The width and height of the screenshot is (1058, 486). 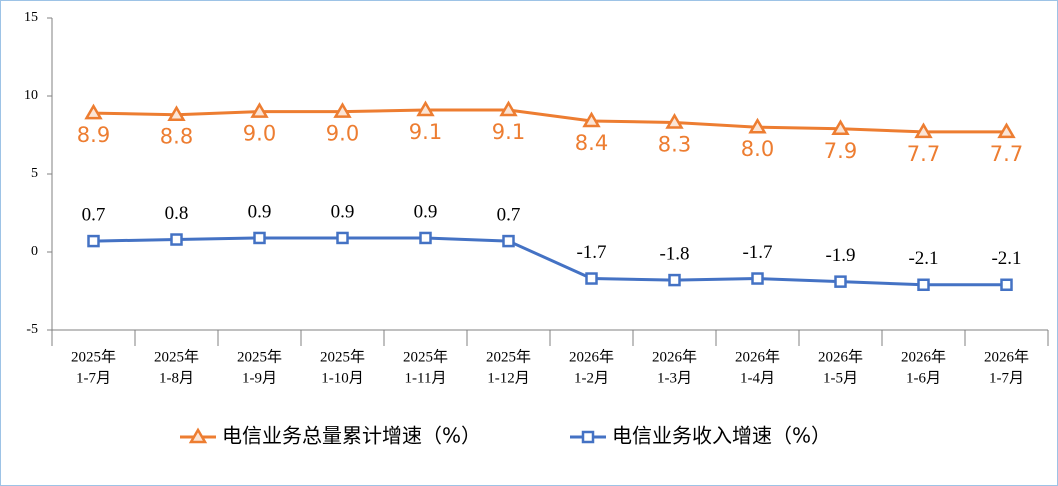 I want to click on x-tick-label: 1-4月, so click(x=757, y=378).